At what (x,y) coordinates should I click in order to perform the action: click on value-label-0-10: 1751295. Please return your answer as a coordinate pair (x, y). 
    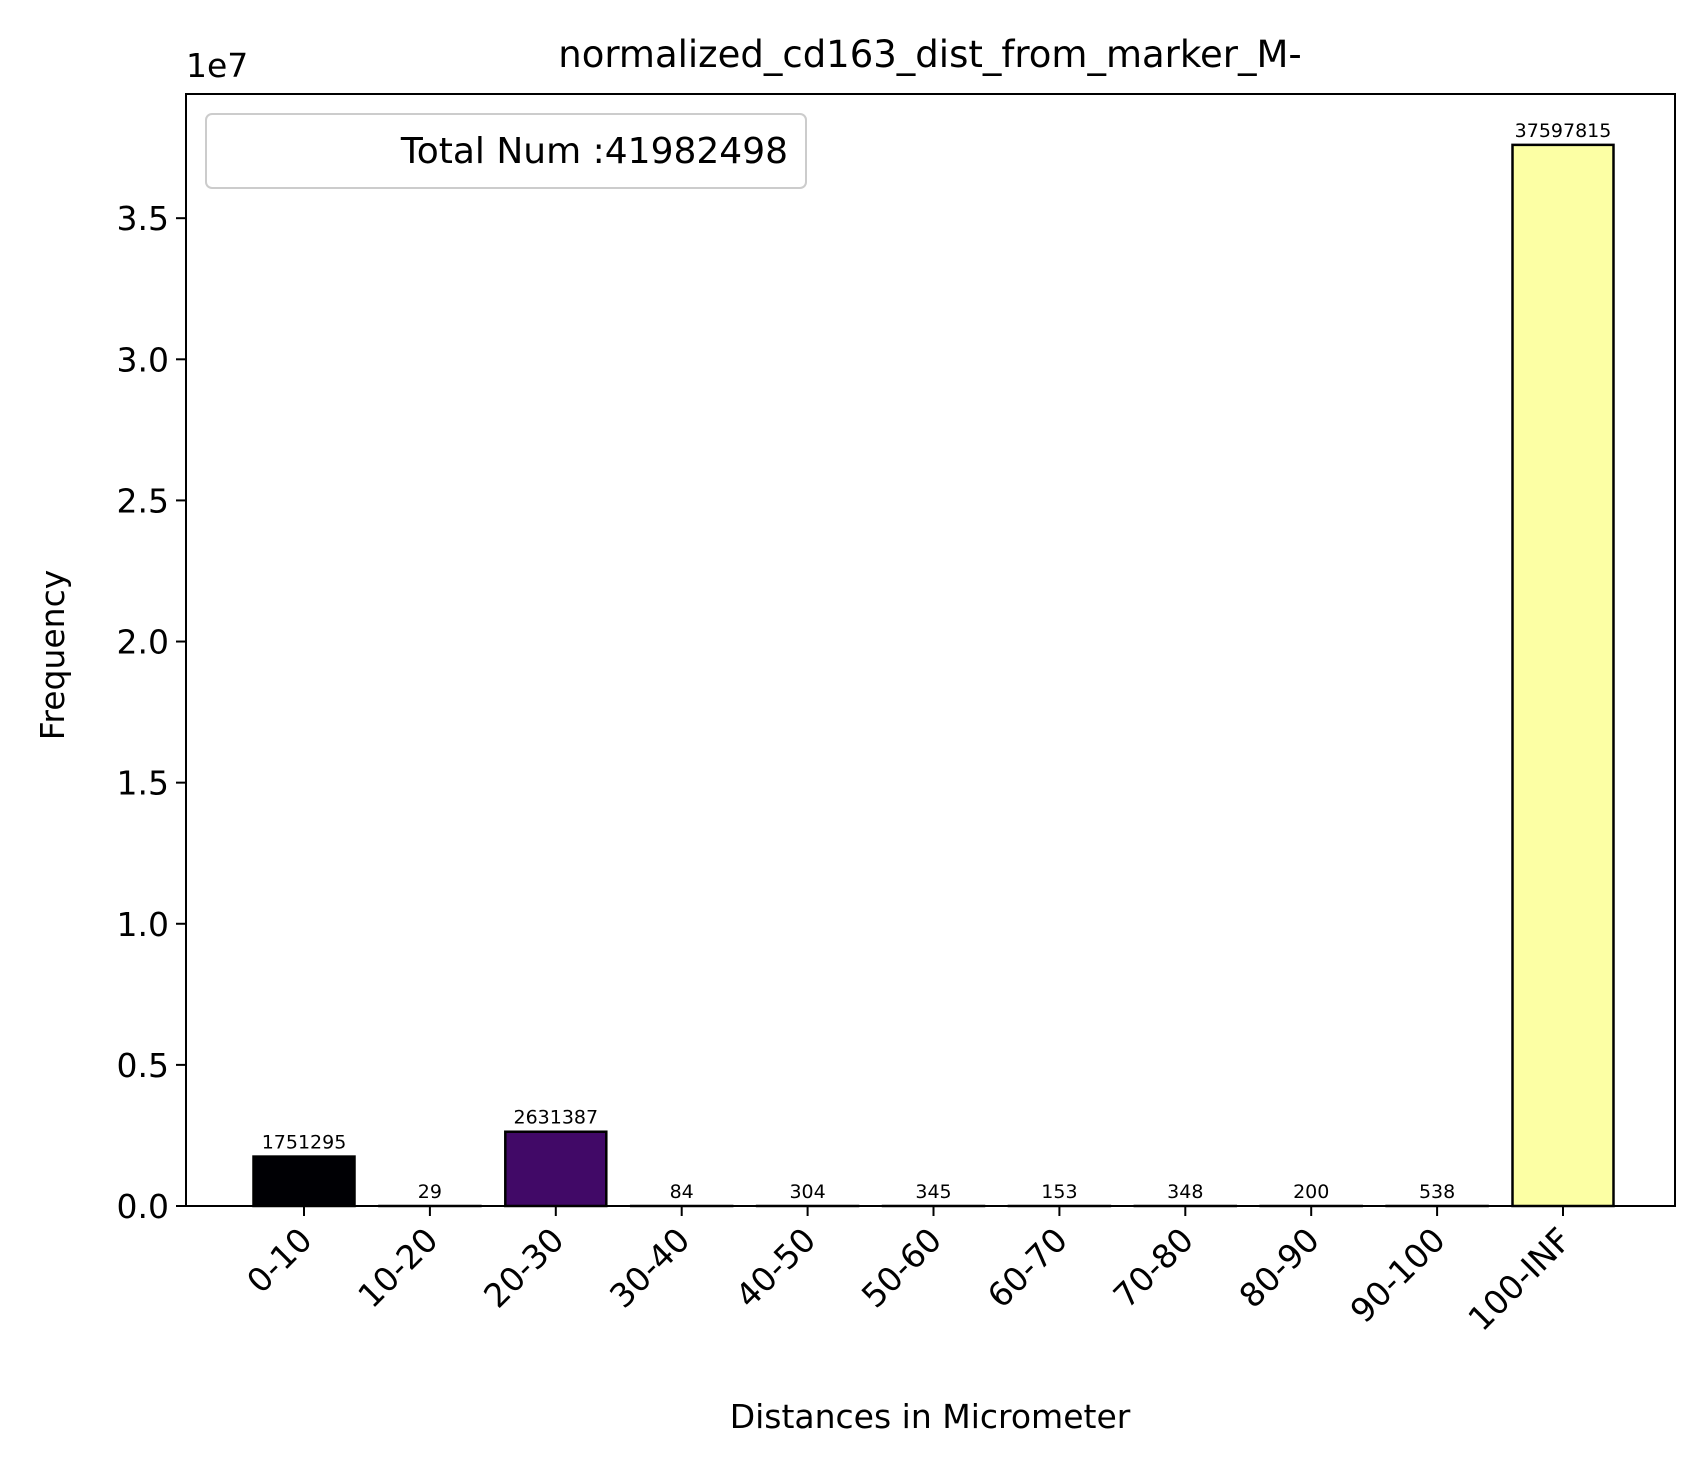
    Looking at the image, I should click on (304, 1143).